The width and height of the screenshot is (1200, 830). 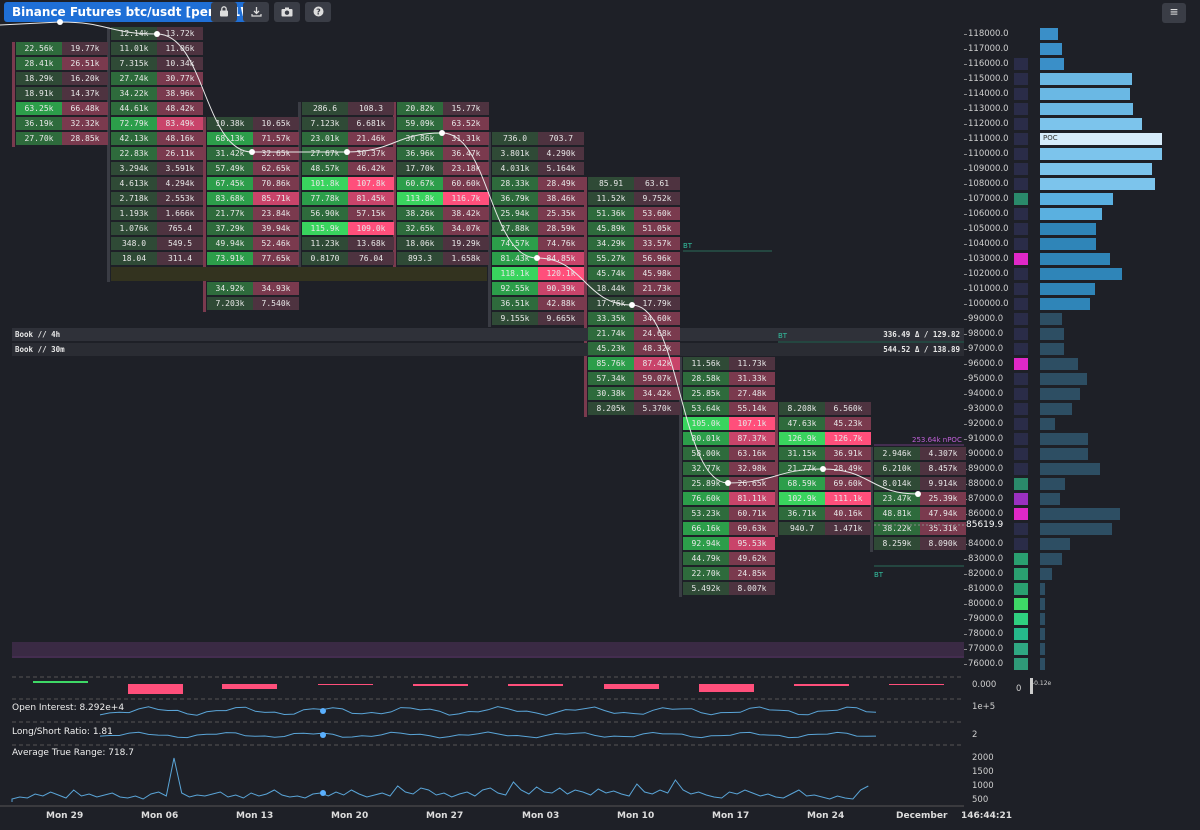 What do you see at coordinates (85, 78) in the screenshot?
I see `ask-volume-cell: 16.20k` at bounding box center [85, 78].